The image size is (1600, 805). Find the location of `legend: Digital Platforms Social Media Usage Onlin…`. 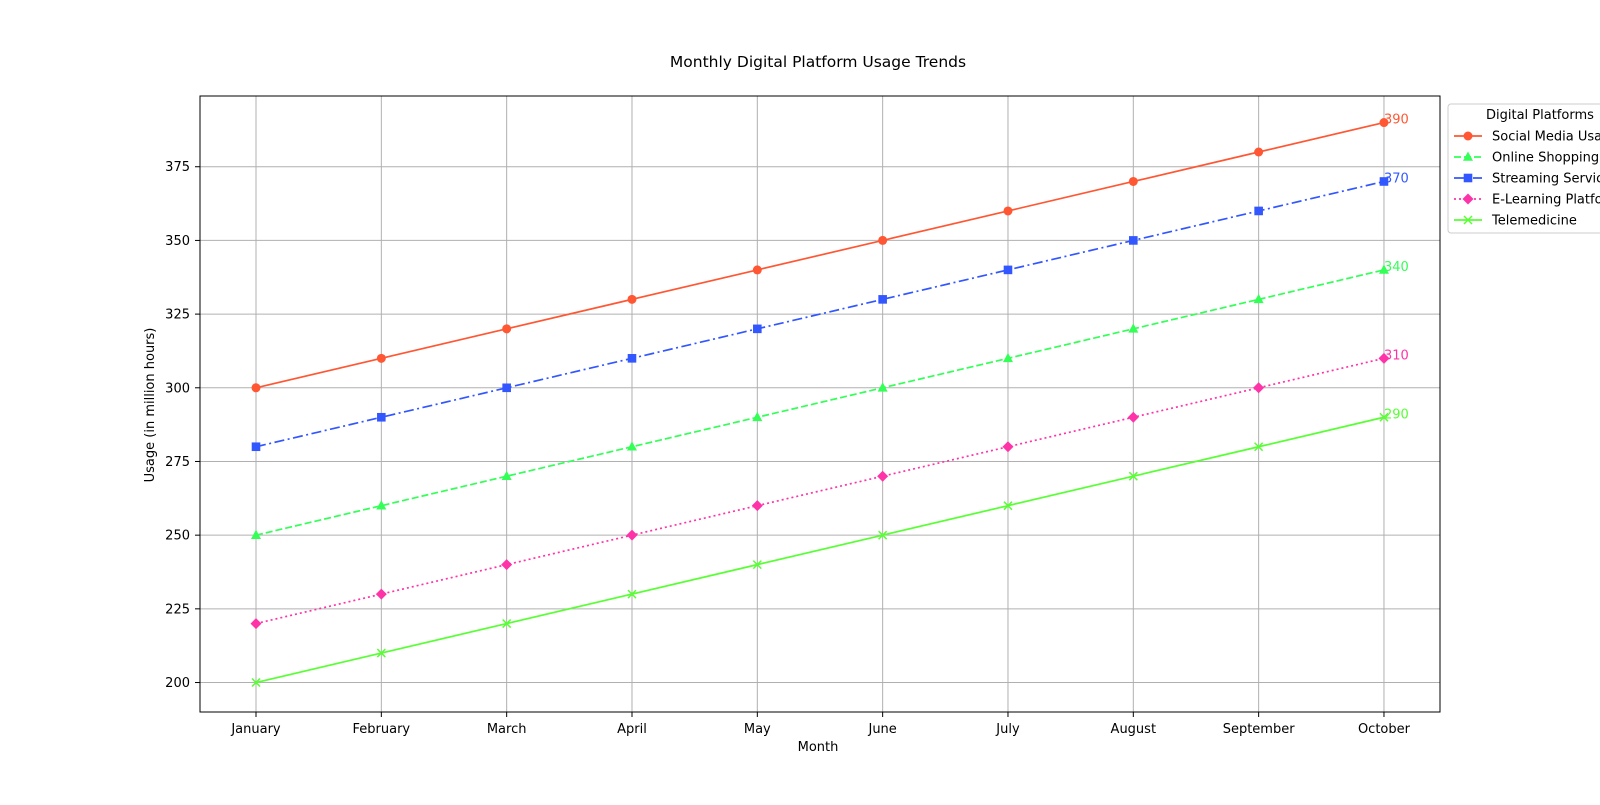

legend: Digital Platforms Social Media Usage Onlin… is located at coordinates (1523, 168).